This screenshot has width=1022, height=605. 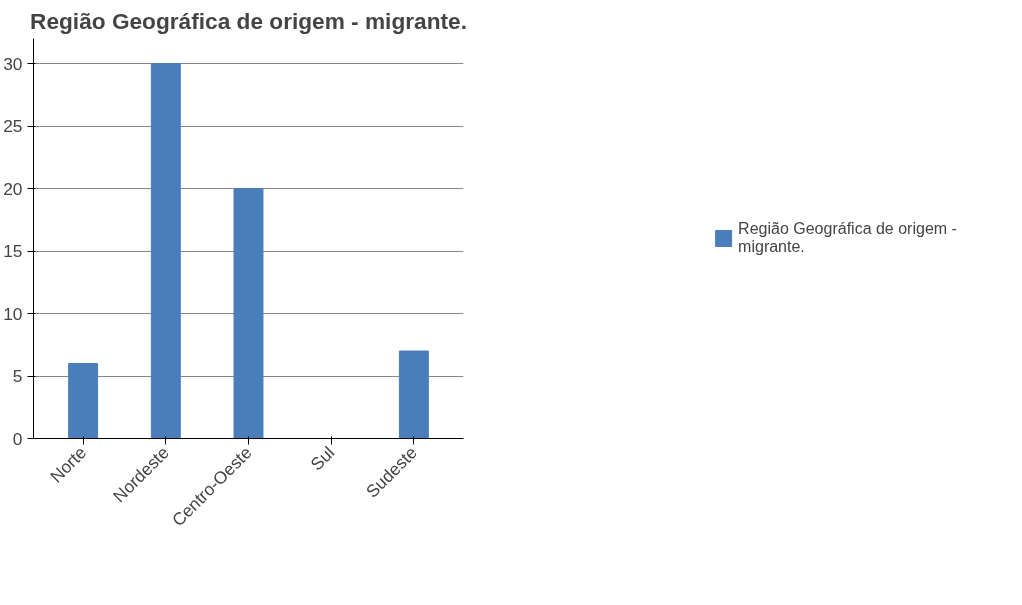 What do you see at coordinates (13, 126) in the screenshot?
I see `y-tick-label: 25` at bounding box center [13, 126].